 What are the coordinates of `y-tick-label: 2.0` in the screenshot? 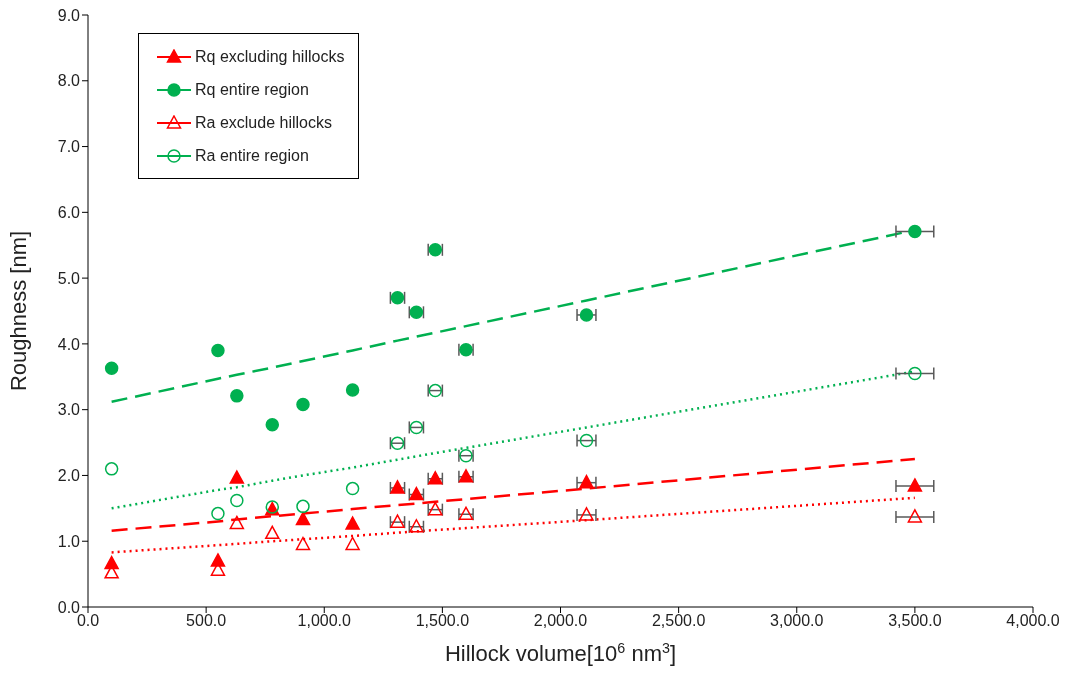 It's located at (69, 476).